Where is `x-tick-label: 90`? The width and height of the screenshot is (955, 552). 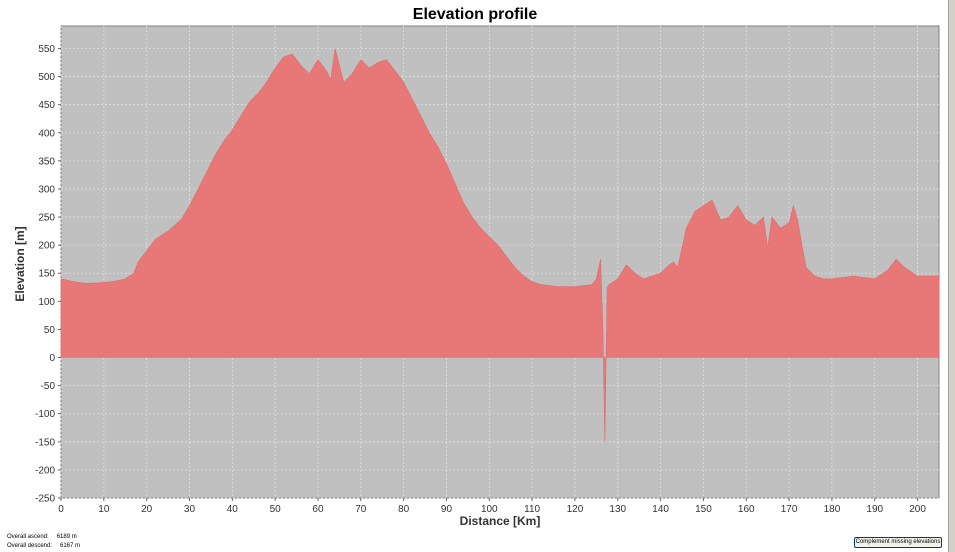
x-tick-label: 90 is located at coordinates (447, 509).